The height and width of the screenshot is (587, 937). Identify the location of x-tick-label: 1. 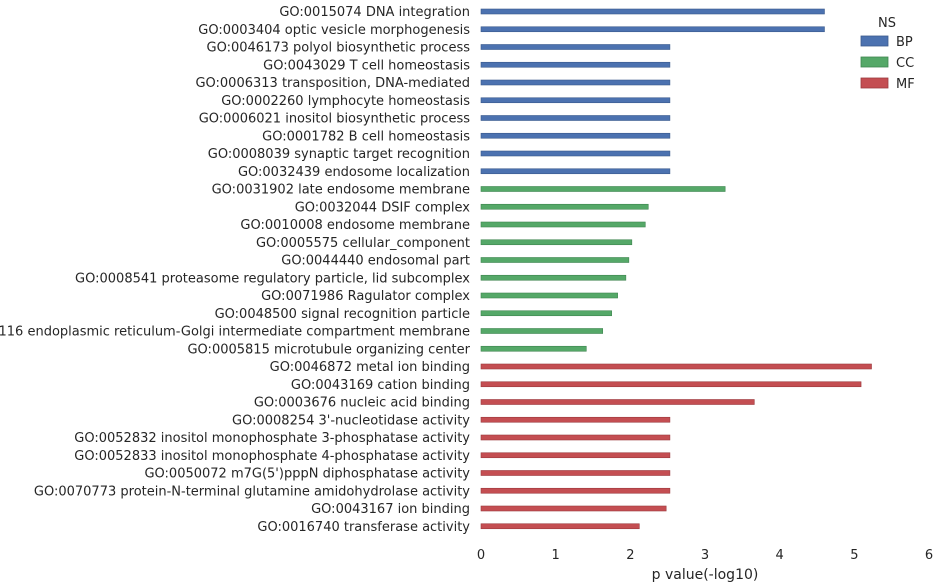
(556, 555).